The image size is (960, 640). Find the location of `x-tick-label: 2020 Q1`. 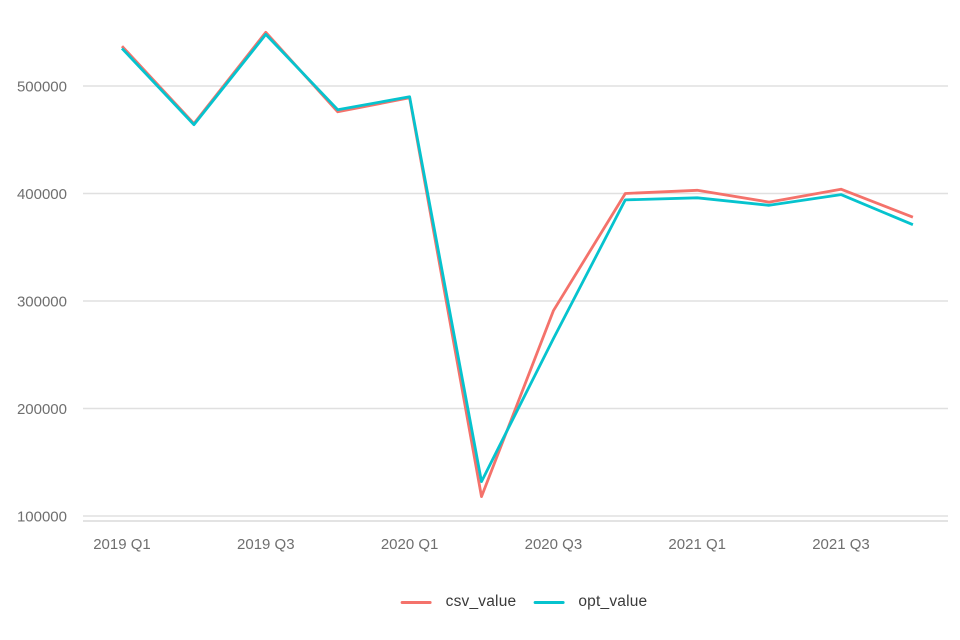

x-tick-label: 2020 Q1 is located at coordinates (410, 544).